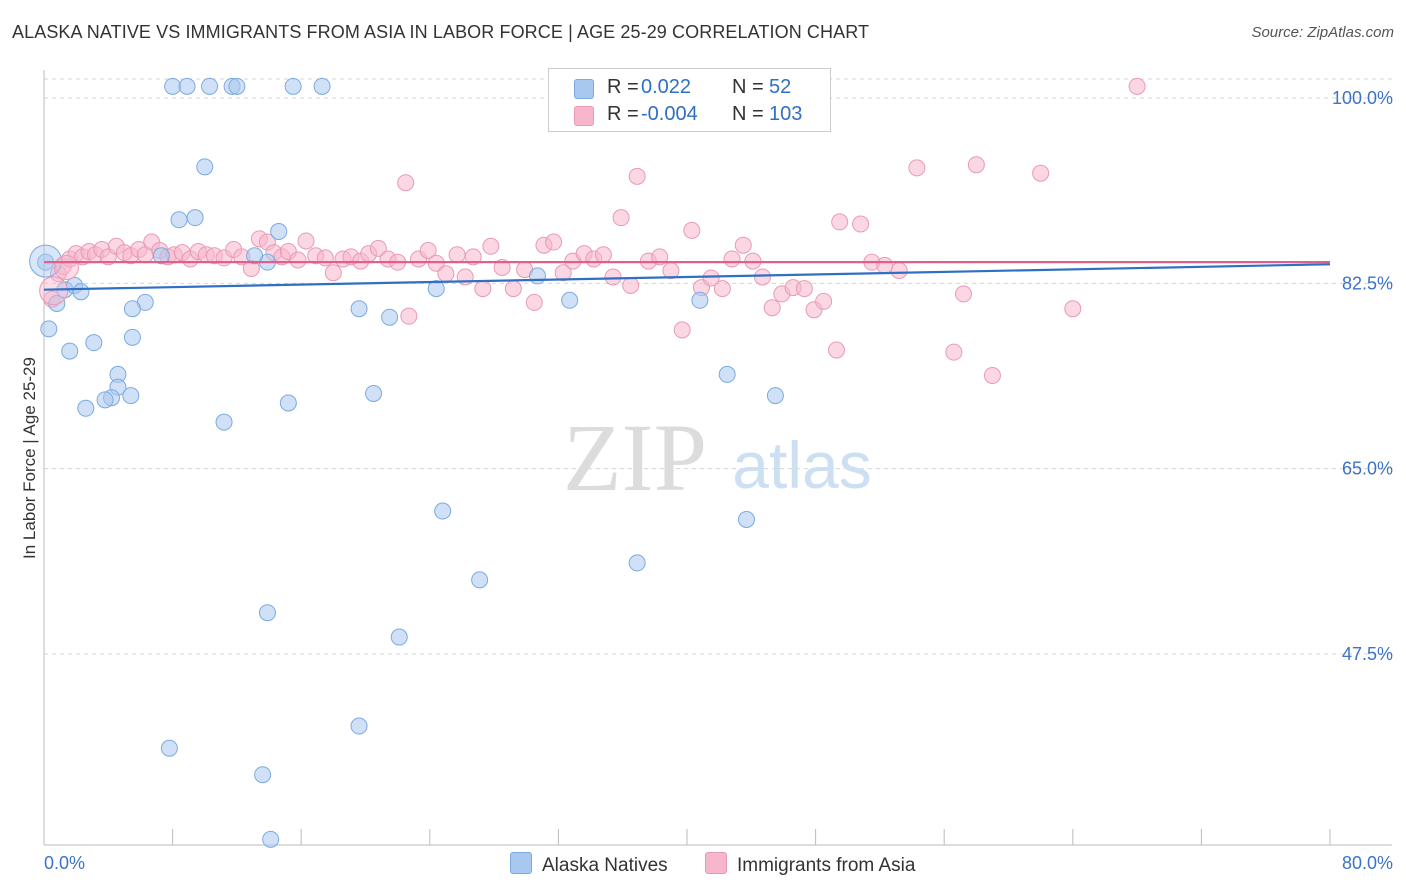 This screenshot has height=892, width=1406. I want to click on watermark: ZIP atlas, so click(717, 457).